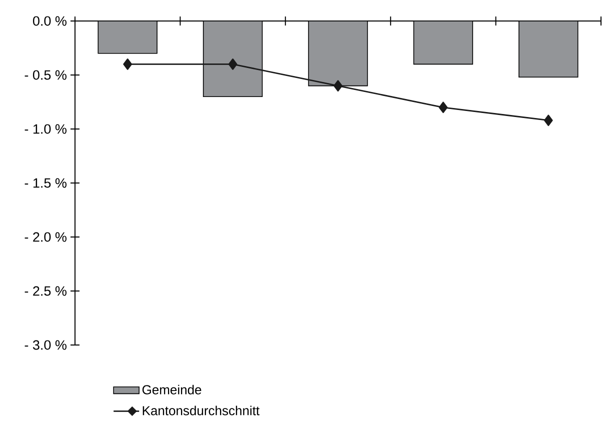 This screenshot has height=438, width=610. I want to click on y-tick-label: - 0.5 %, so click(45, 75).